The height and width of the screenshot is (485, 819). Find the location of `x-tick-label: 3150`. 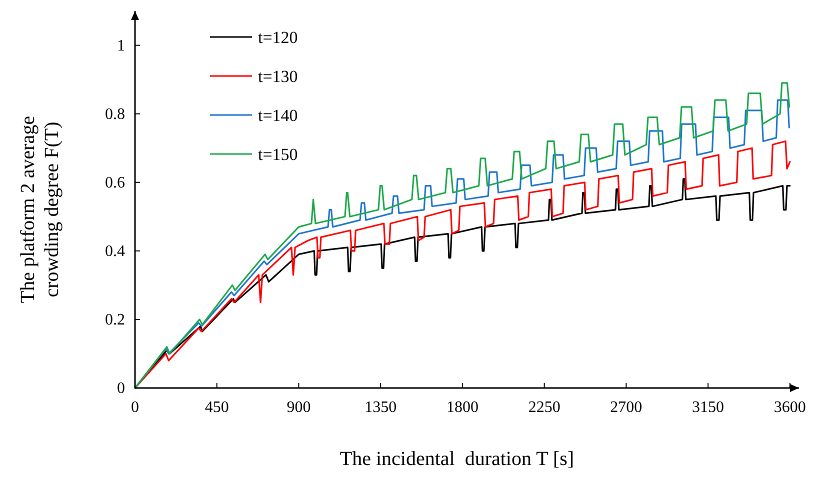

x-tick-label: 3150 is located at coordinates (708, 407).